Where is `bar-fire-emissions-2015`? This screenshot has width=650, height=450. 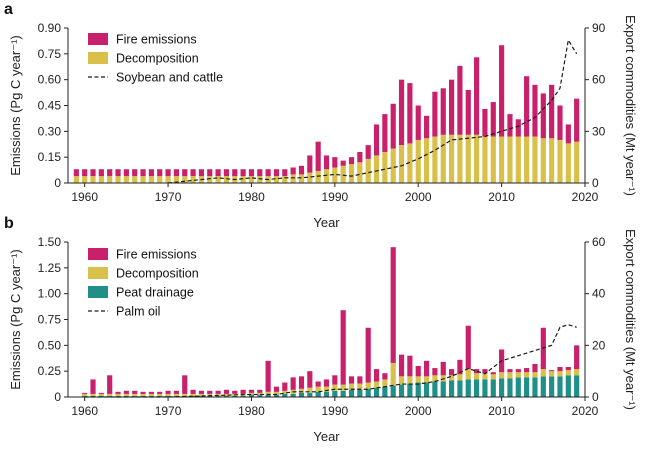
bar-fire-emissions-2015 is located at coordinates (543, 116).